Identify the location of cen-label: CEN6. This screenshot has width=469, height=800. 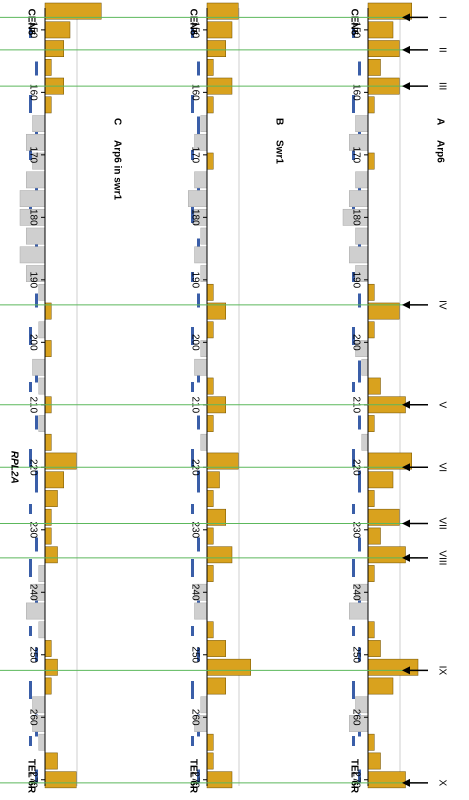
(353, 22).